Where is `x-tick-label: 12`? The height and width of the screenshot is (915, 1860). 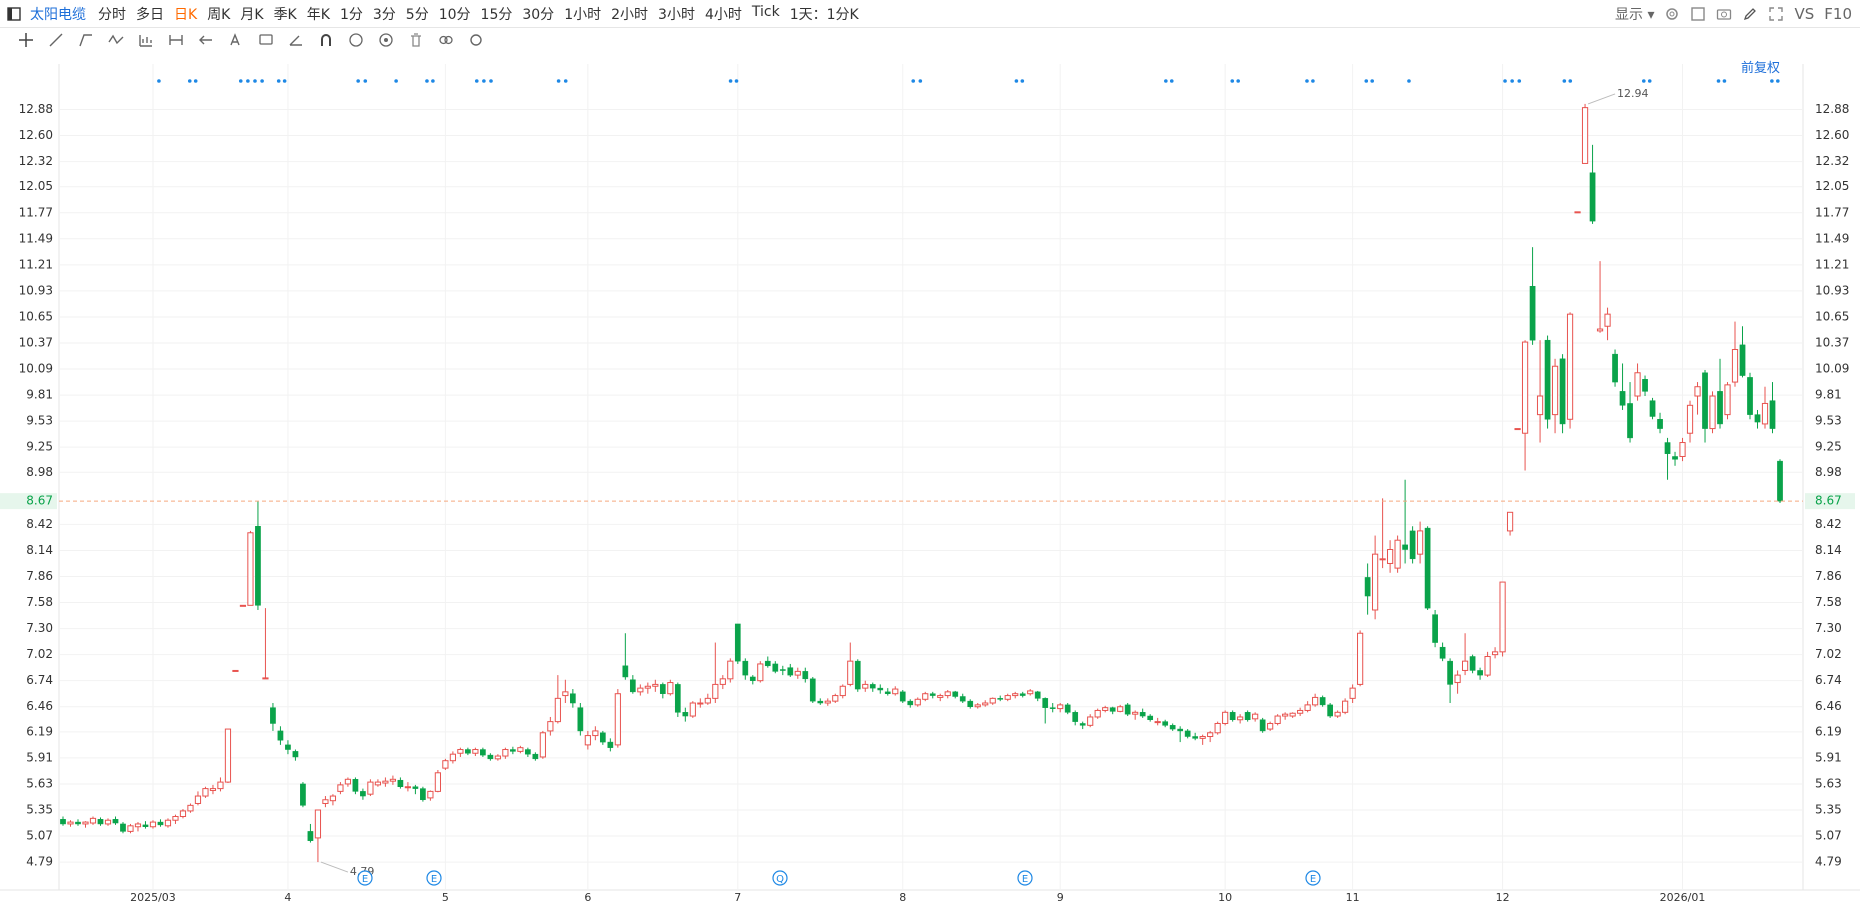
x-tick-label: 12 is located at coordinates (1503, 897).